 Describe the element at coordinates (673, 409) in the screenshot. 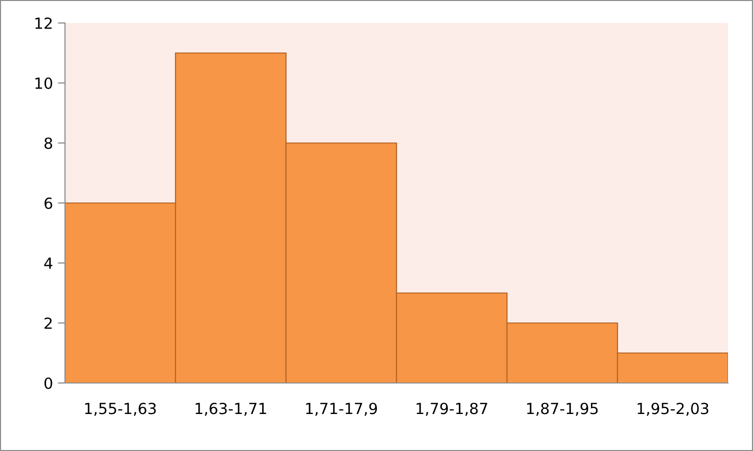

I see `x-tick-label: 1,95-2,03` at that location.